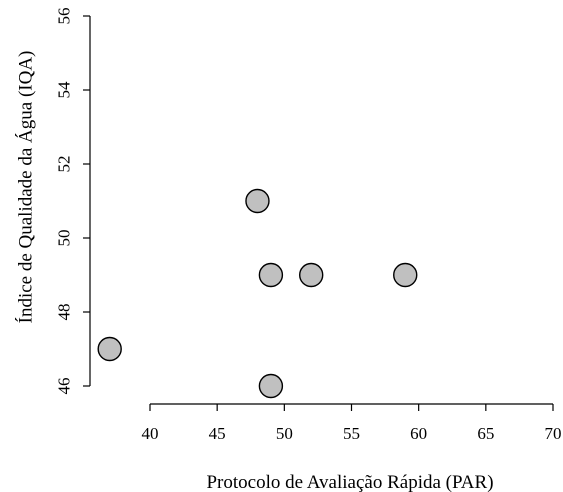 The height and width of the screenshot is (492, 563). Describe the element at coordinates (64, 312) in the screenshot. I see `y-tick-label: 48` at that location.